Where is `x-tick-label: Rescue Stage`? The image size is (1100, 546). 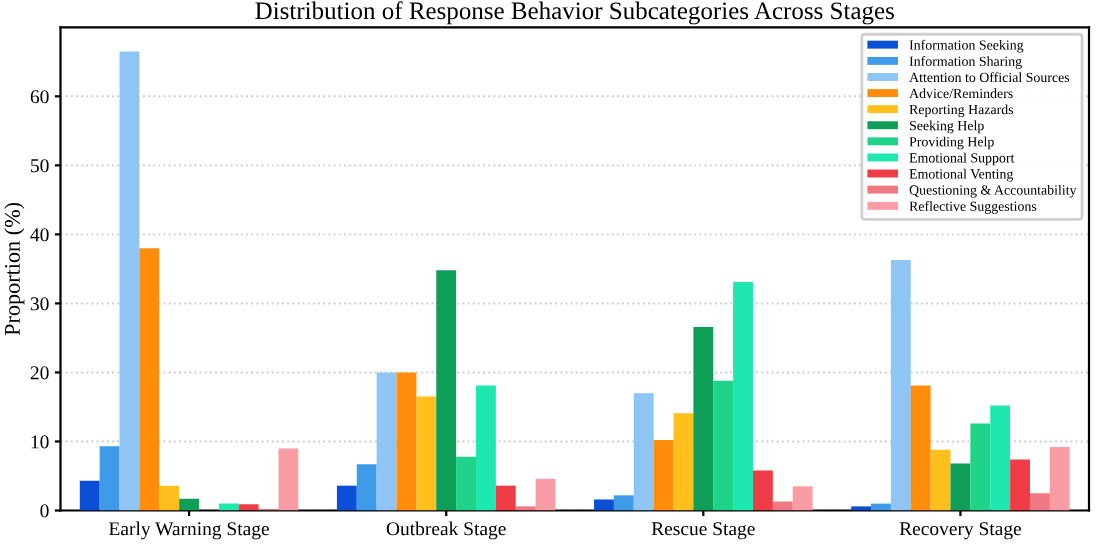 x-tick-label: Rescue Stage is located at coordinates (703, 531).